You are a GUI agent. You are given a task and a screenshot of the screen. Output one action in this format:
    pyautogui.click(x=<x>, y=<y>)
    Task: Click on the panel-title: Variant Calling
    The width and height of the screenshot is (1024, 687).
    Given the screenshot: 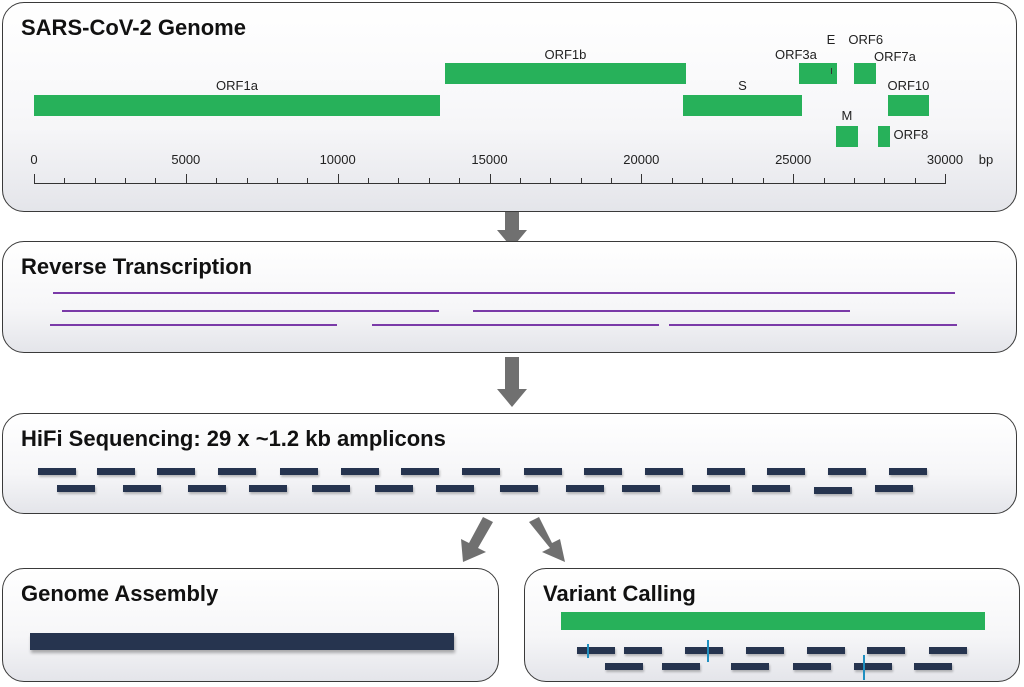 What is the action you would take?
    pyautogui.click(x=619, y=593)
    